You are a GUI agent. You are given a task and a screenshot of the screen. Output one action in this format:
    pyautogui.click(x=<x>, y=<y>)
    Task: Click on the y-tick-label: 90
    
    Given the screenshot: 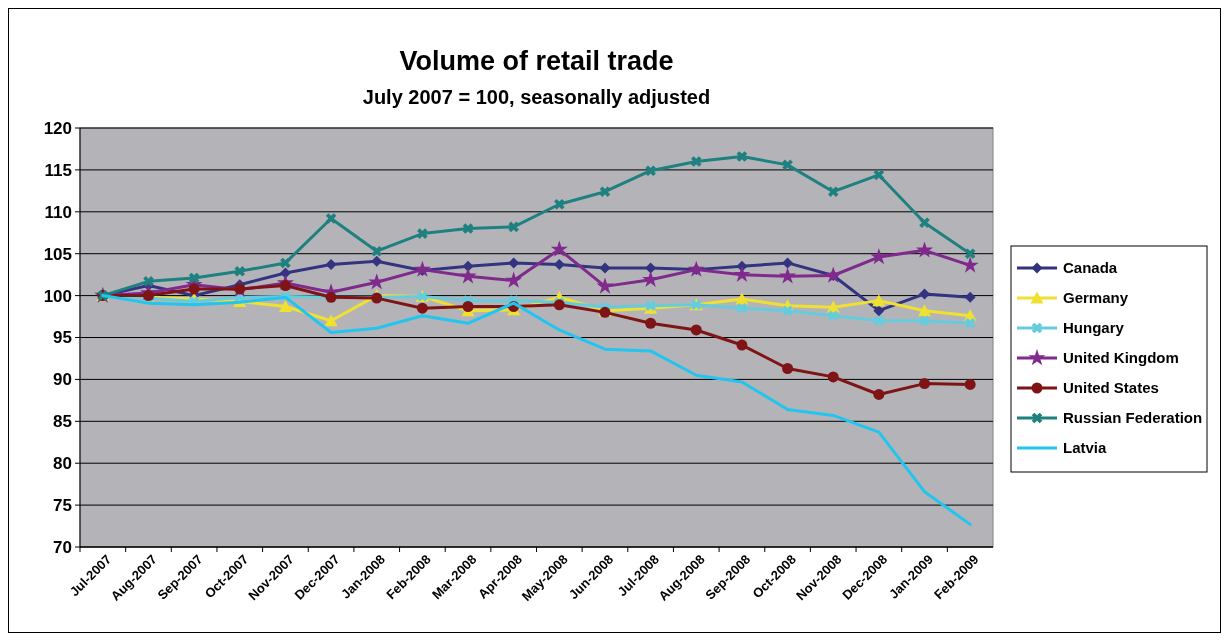 What is the action you would take?
    pyautogui.click(x=62, y=380)
    